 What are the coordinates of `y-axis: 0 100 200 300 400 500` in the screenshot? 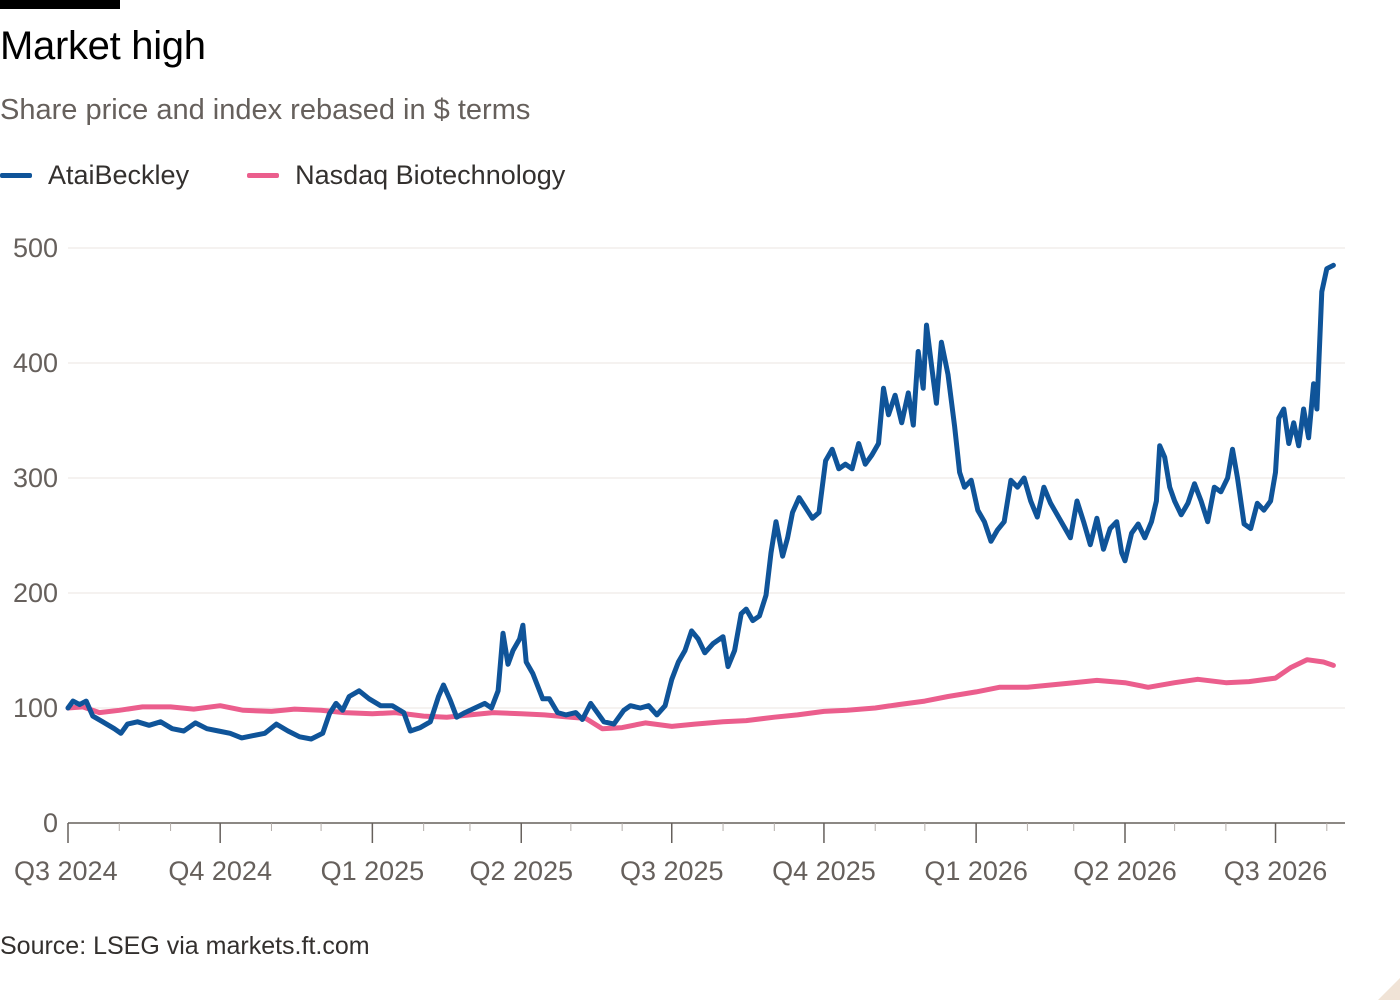 It's located at (35, 535).